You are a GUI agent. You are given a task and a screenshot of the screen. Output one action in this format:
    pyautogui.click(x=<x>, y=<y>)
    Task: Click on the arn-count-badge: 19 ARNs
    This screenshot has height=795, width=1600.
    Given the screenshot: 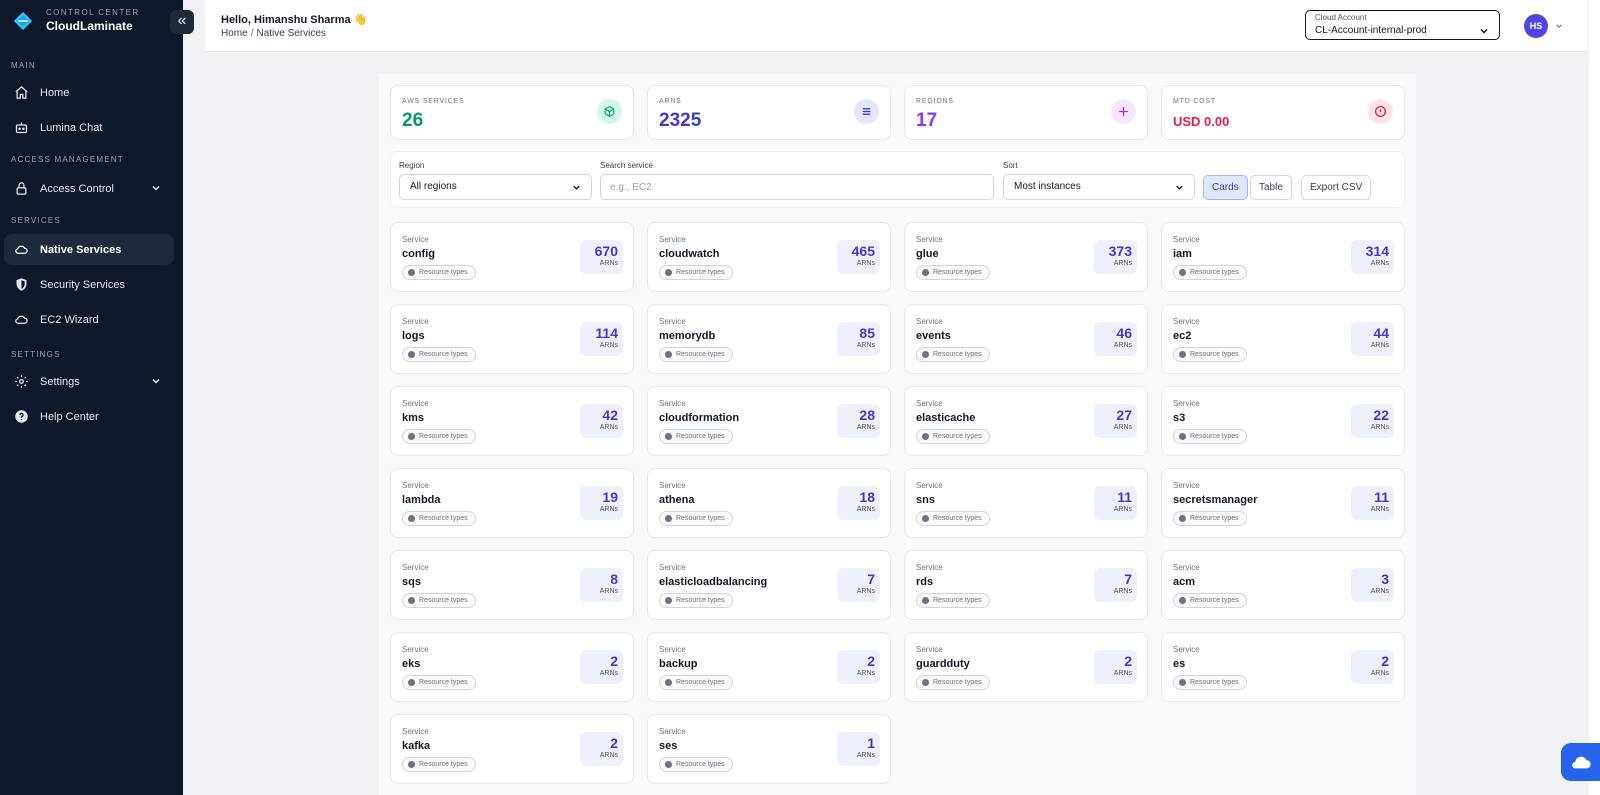 What is the action you would take?
    pyautogui.click(x=601, y=503)
    